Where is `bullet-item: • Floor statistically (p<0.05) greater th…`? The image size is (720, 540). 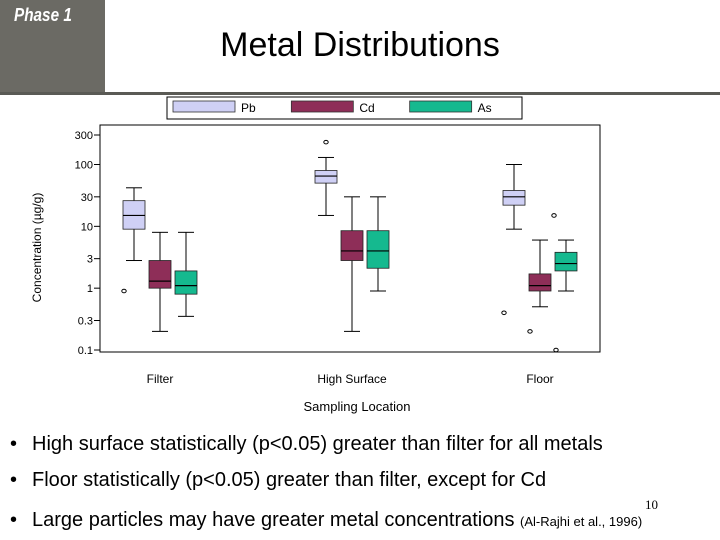 bullet-item: • Floor statistically (p<0.05) greater th… is located at coordinates (278, 480).